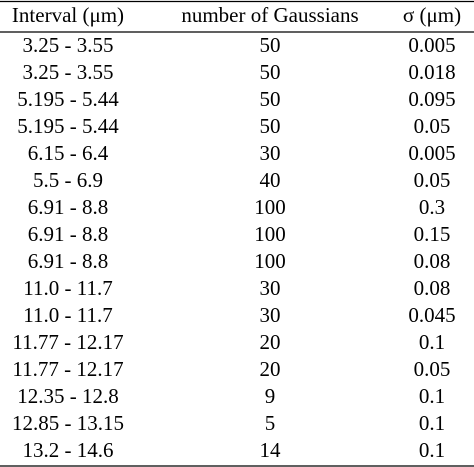 Image resolution: width=474 pixels, height=467 pixels. What do you see at coordinates (270, 180) in the screenshot?
I see `cell: 40` at bounding box center [270, 180].